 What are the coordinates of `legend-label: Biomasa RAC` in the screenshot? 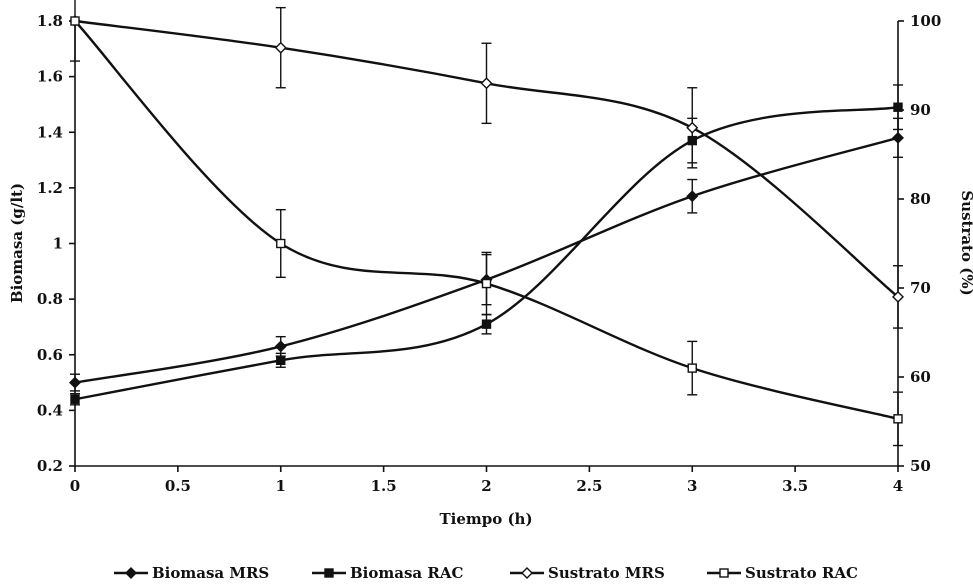 It's located at (406, 573).